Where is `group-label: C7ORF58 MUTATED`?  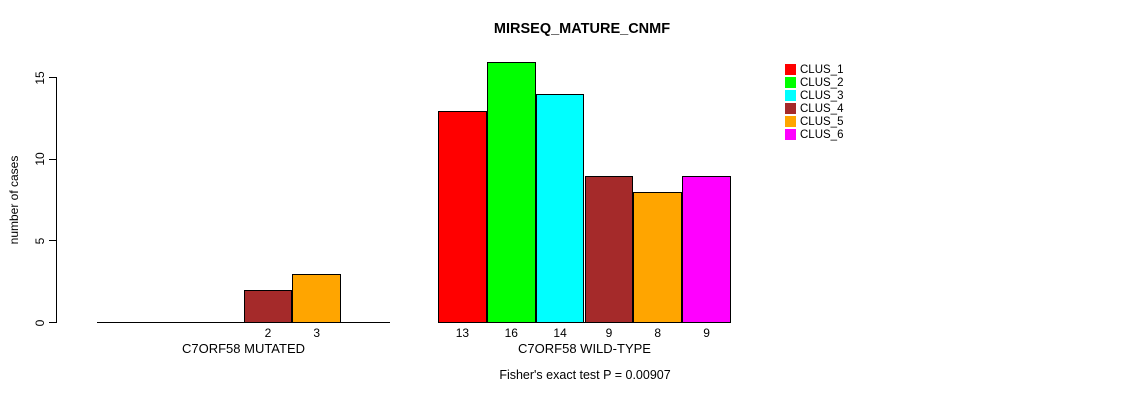 group-label: C7ORF58 MUTATED is located at coordinates (243, 348).